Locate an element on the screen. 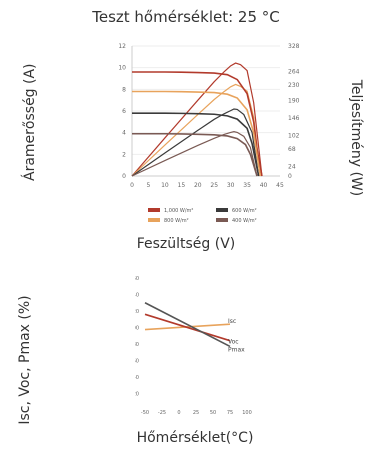 The width and height of the screenshot is (372, 450). y-tick-label: 60 is located at coordinates (137, 362).